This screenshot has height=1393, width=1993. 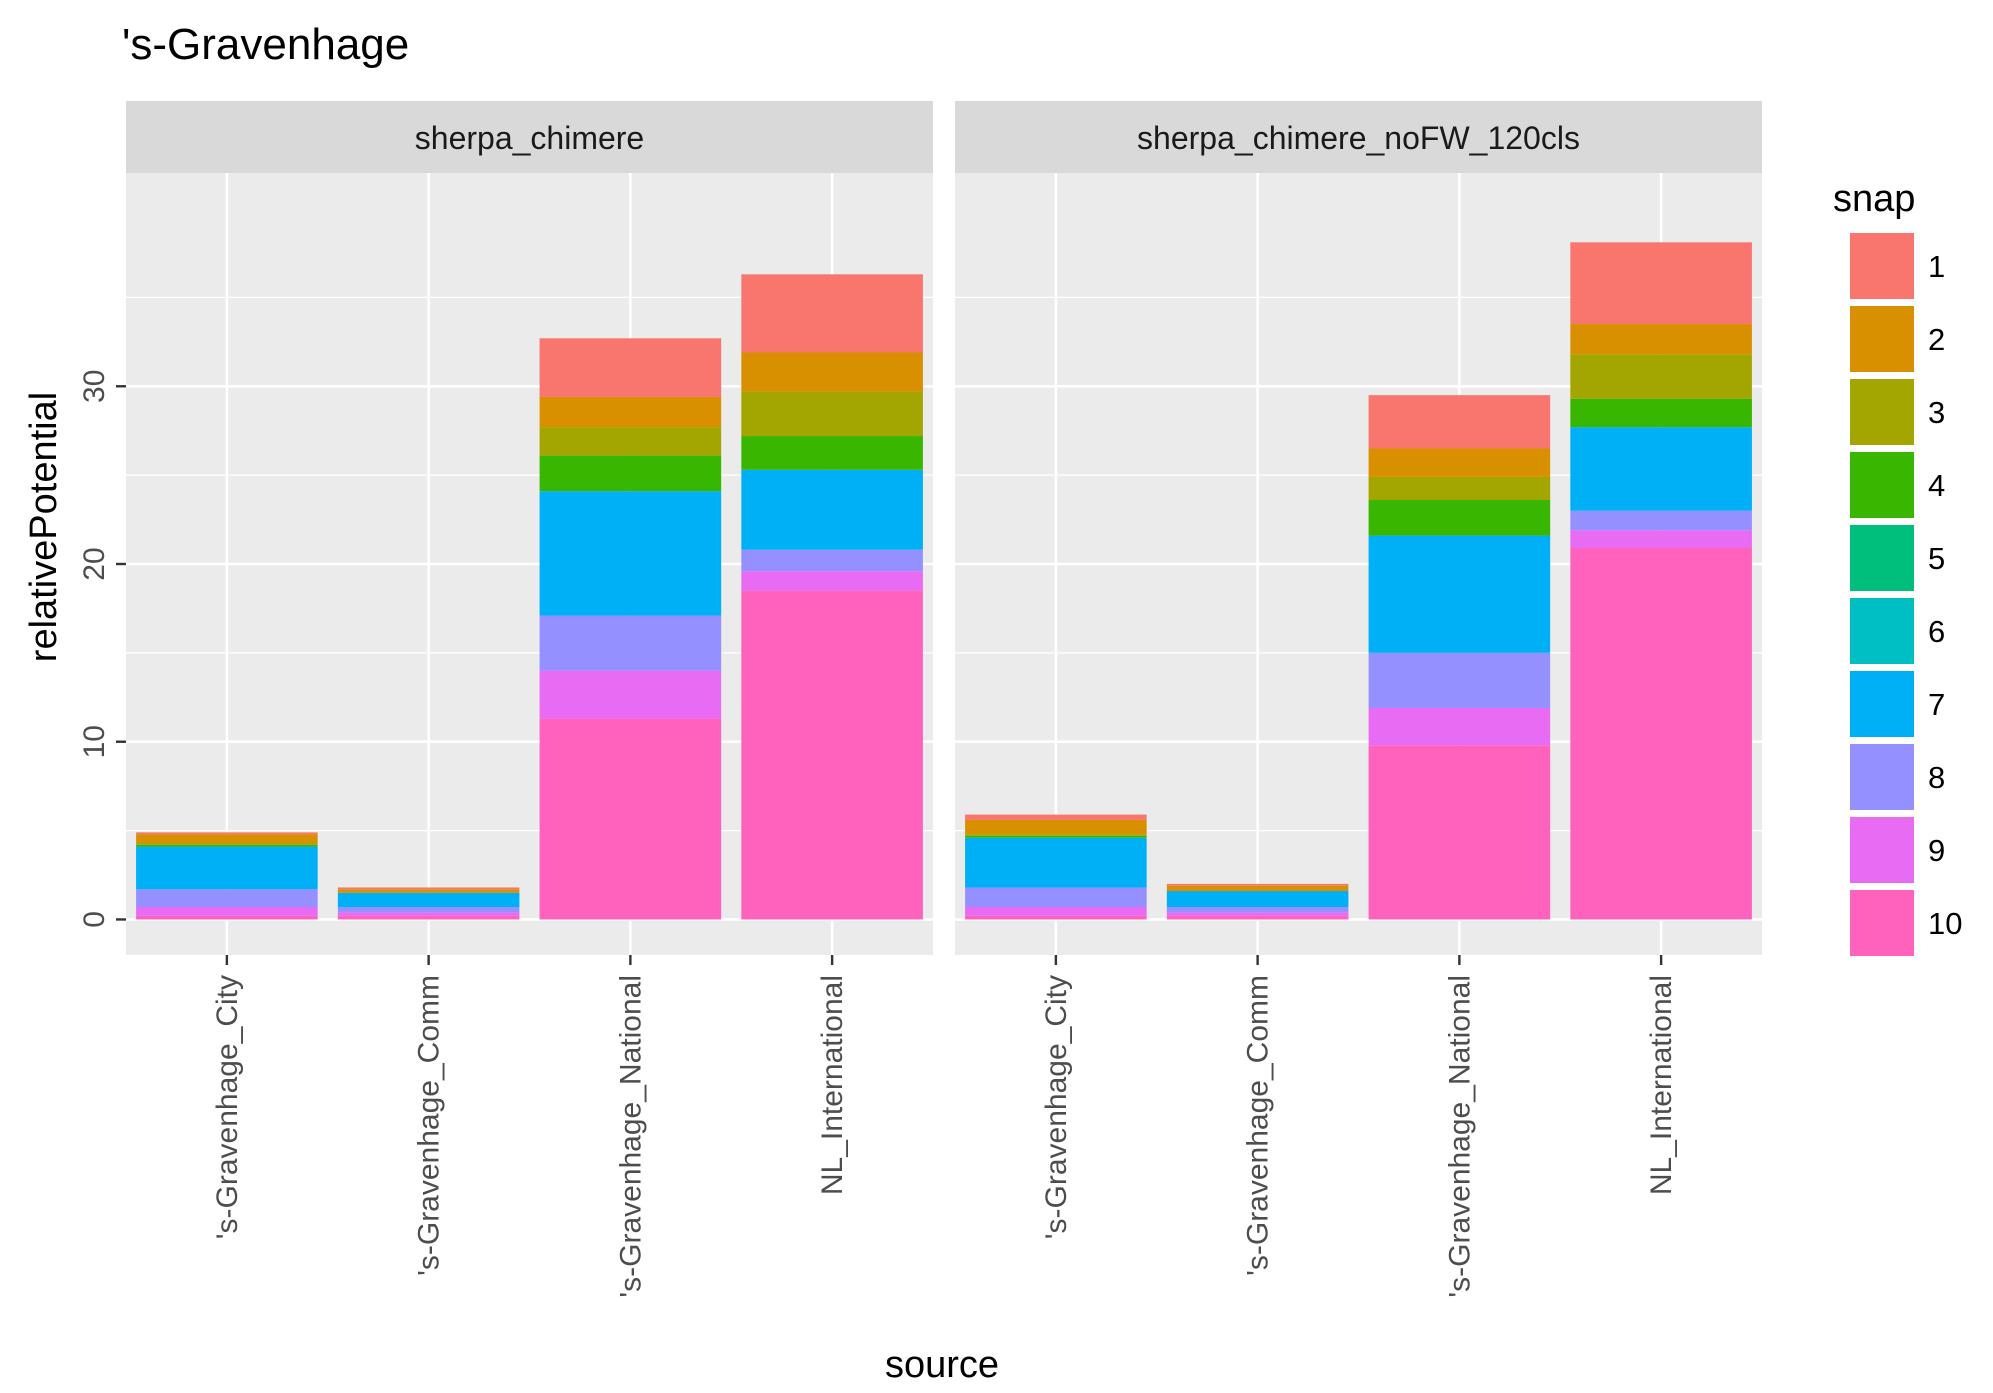 What do you see at coordinates (942, 1365) in the screenshot?
I see `x-axis-label: source` at bounding box center [942, 1365].